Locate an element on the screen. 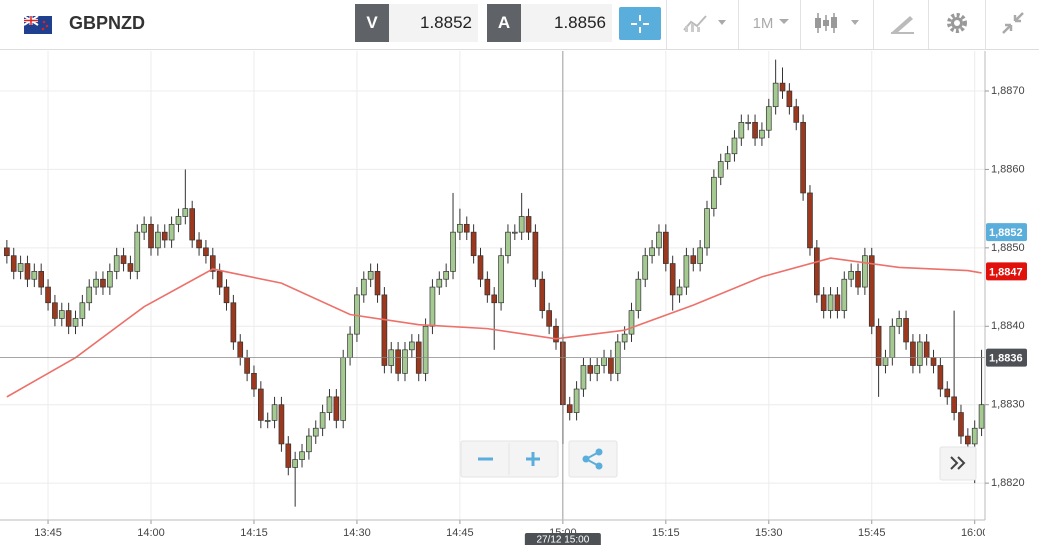 This screenshot has height=545, width=1039. chart-type-button is located at coordinates (706, 23).